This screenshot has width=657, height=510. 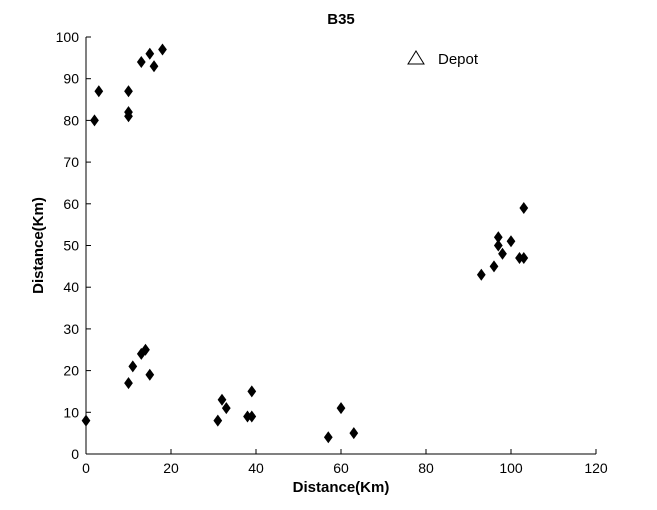 I want to click on y-tick-label: 100, so click(x=68, y=37).